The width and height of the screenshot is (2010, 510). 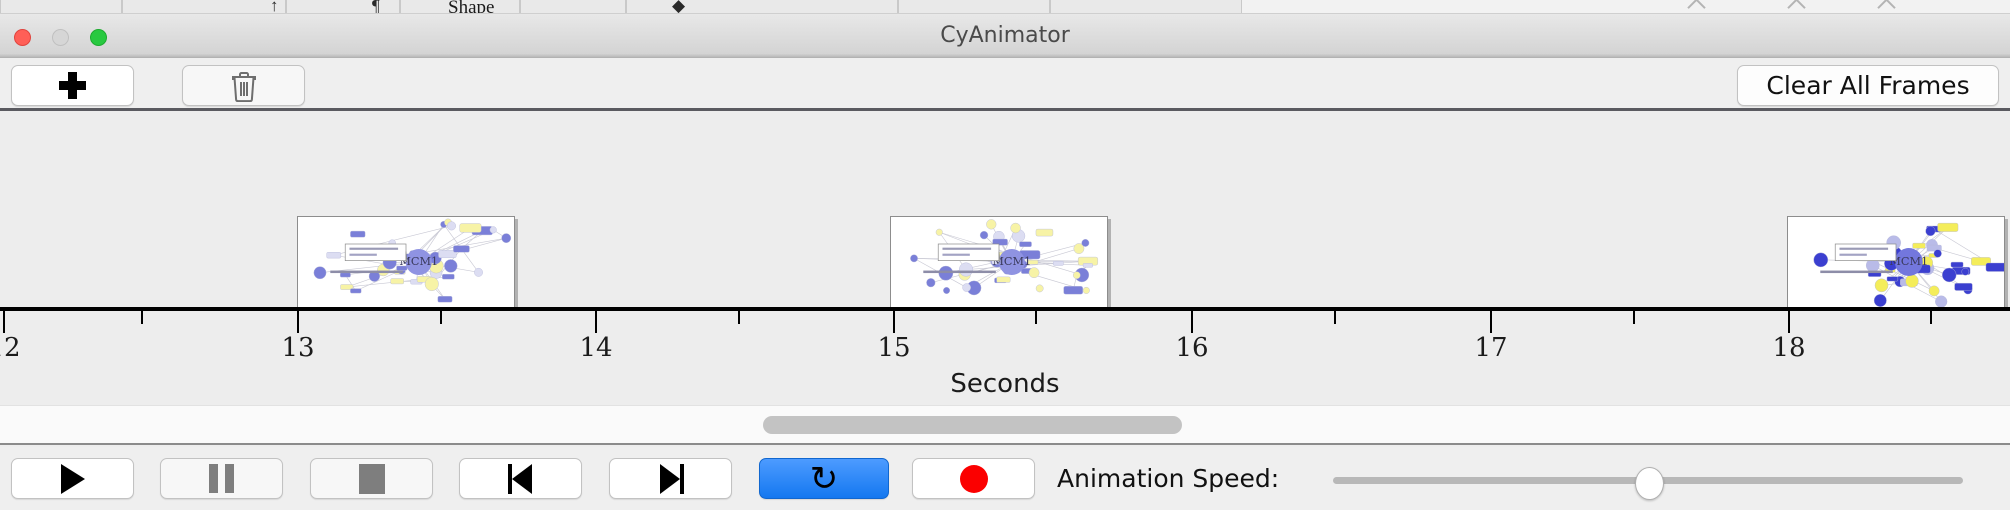 I want to click on scrollbar-thumb, so click(x=972, y=425).